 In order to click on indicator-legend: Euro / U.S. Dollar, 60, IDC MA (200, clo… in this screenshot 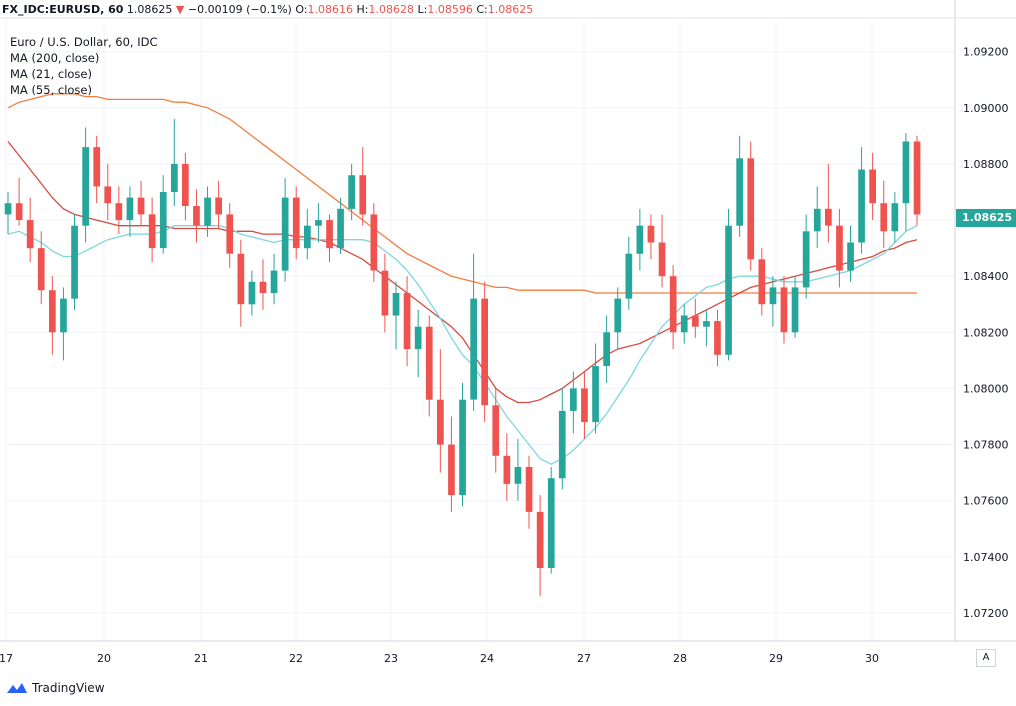, I will do `click(84, 66)`.